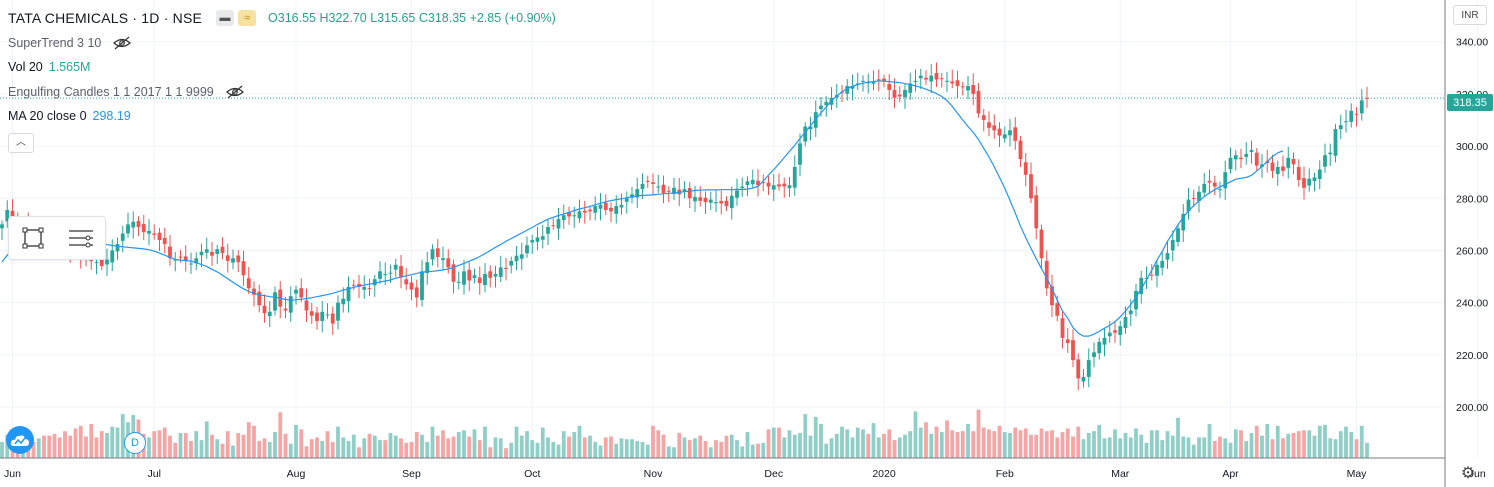  I want to click on indicator-row-volume: Vol 20 1.565M, so click(282, 67).